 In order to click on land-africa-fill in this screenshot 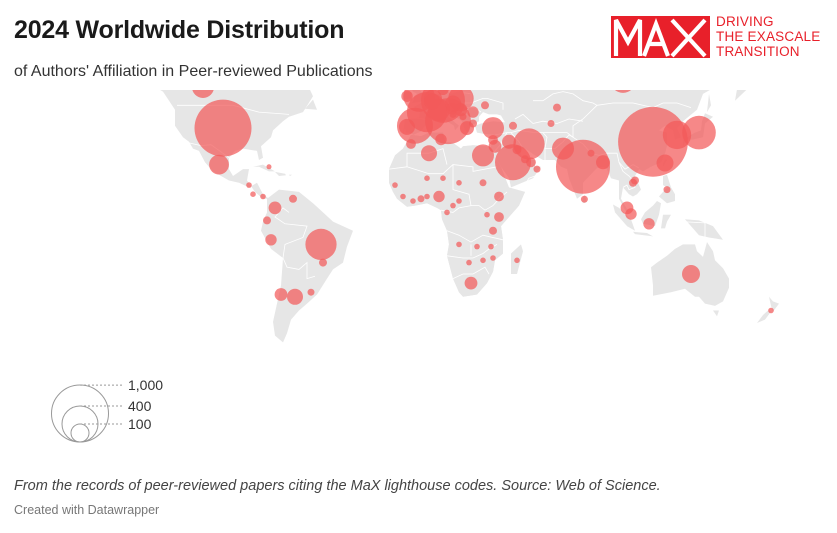, I will do `click(457, 214)`.